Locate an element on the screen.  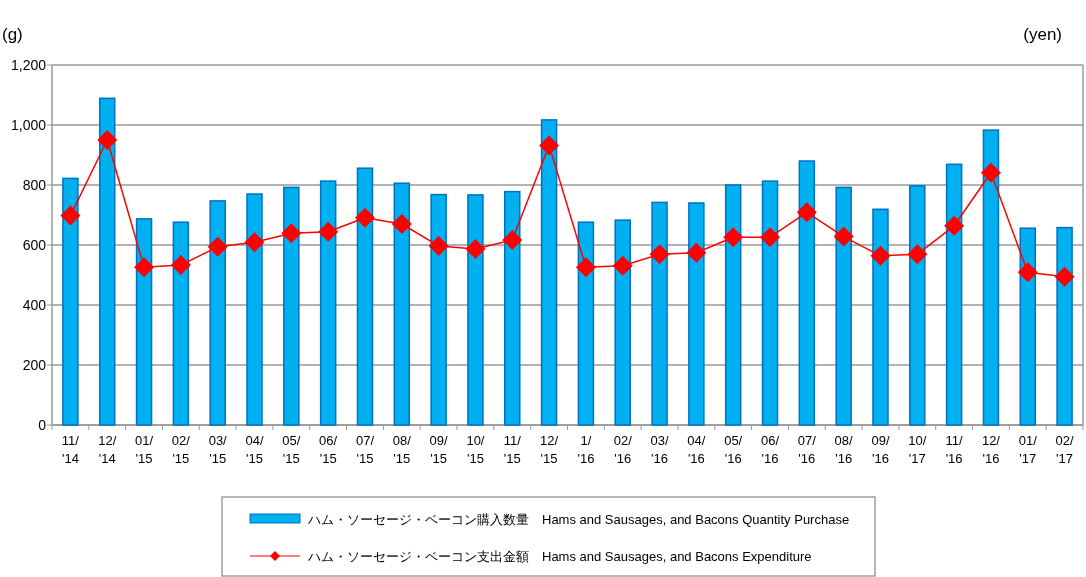
y-tick-label: 600 is located at coordinates (34, 245).